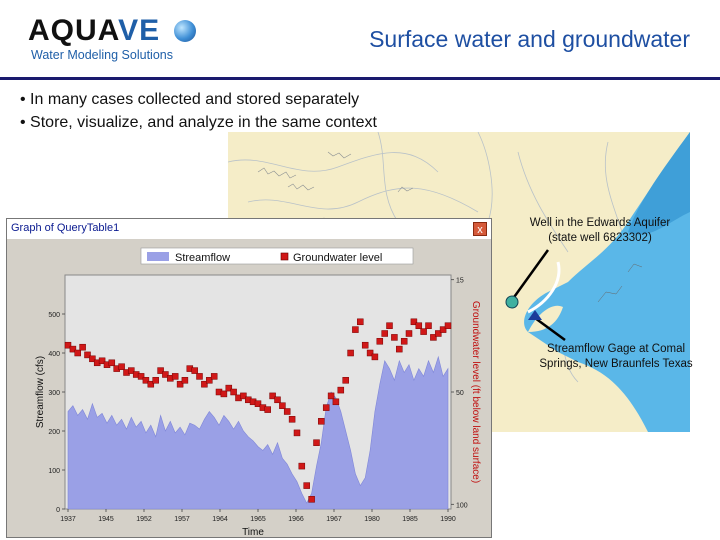 The width and height of the screenshot is (720, 540). I want to click on logo-globe-icon, so click(185, 31).